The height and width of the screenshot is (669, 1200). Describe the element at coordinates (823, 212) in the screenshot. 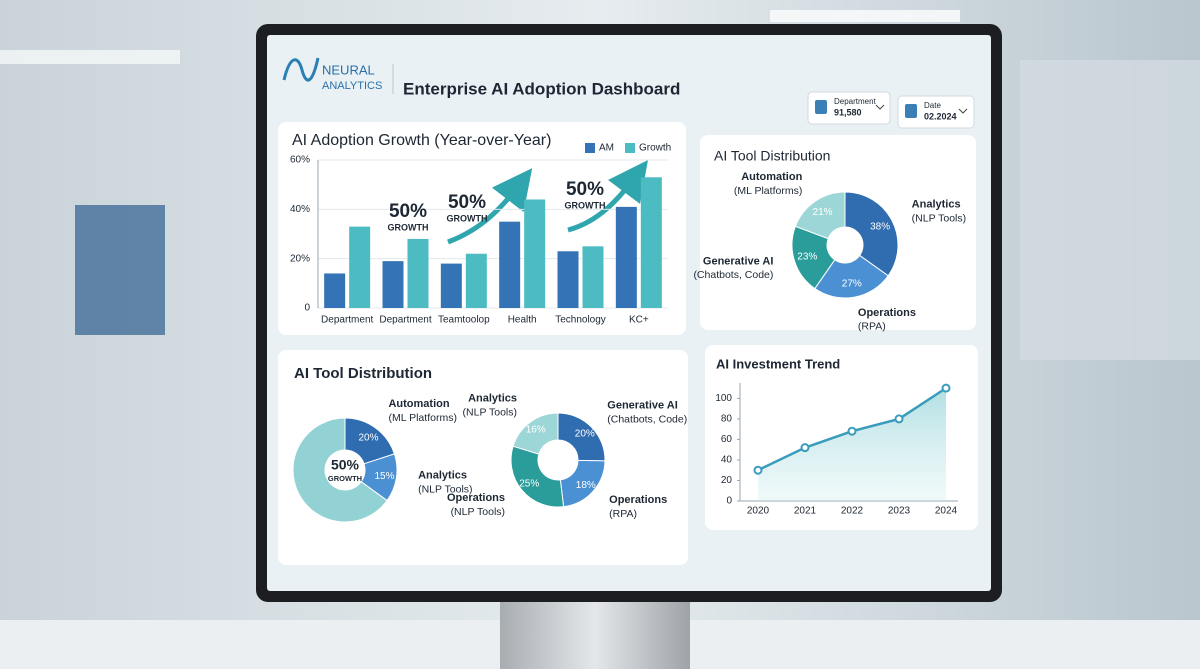

I see `value-label: 21%` at that location.